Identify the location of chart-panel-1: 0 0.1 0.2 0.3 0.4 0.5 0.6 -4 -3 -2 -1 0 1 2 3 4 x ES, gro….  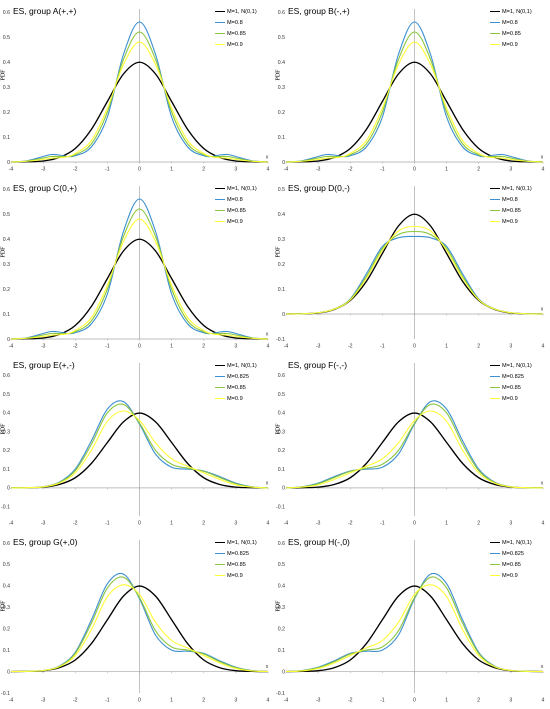
(137, 88).